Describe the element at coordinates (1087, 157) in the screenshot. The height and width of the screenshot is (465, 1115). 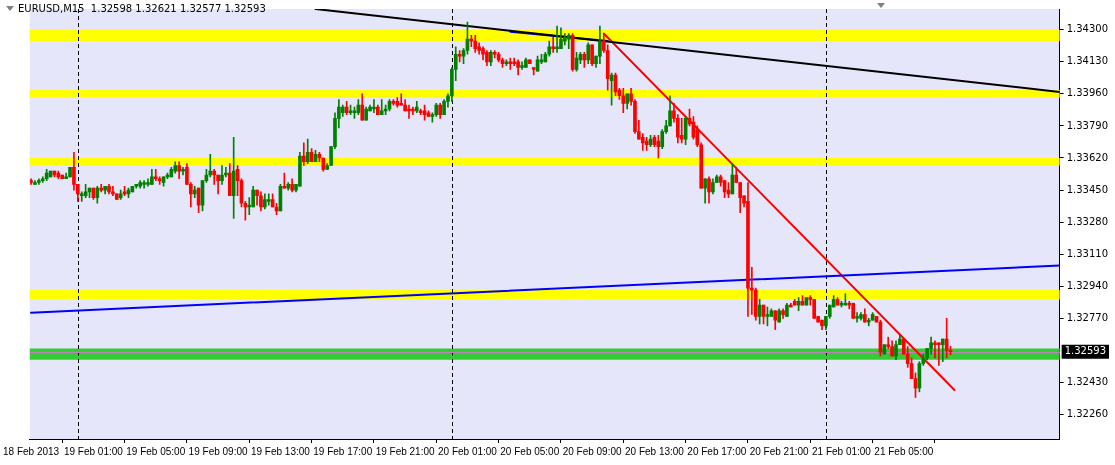
I see `y-tick-label: 1.33620` at that location.